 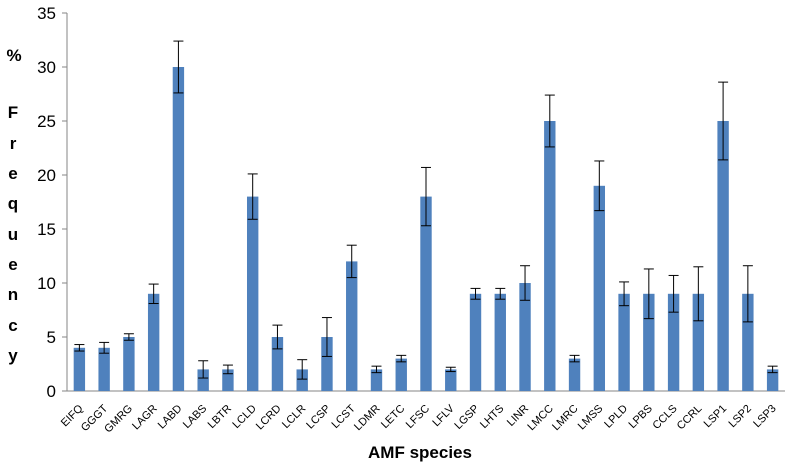 I want to click on error-bar-lsp3, so click(x=772, y=369).